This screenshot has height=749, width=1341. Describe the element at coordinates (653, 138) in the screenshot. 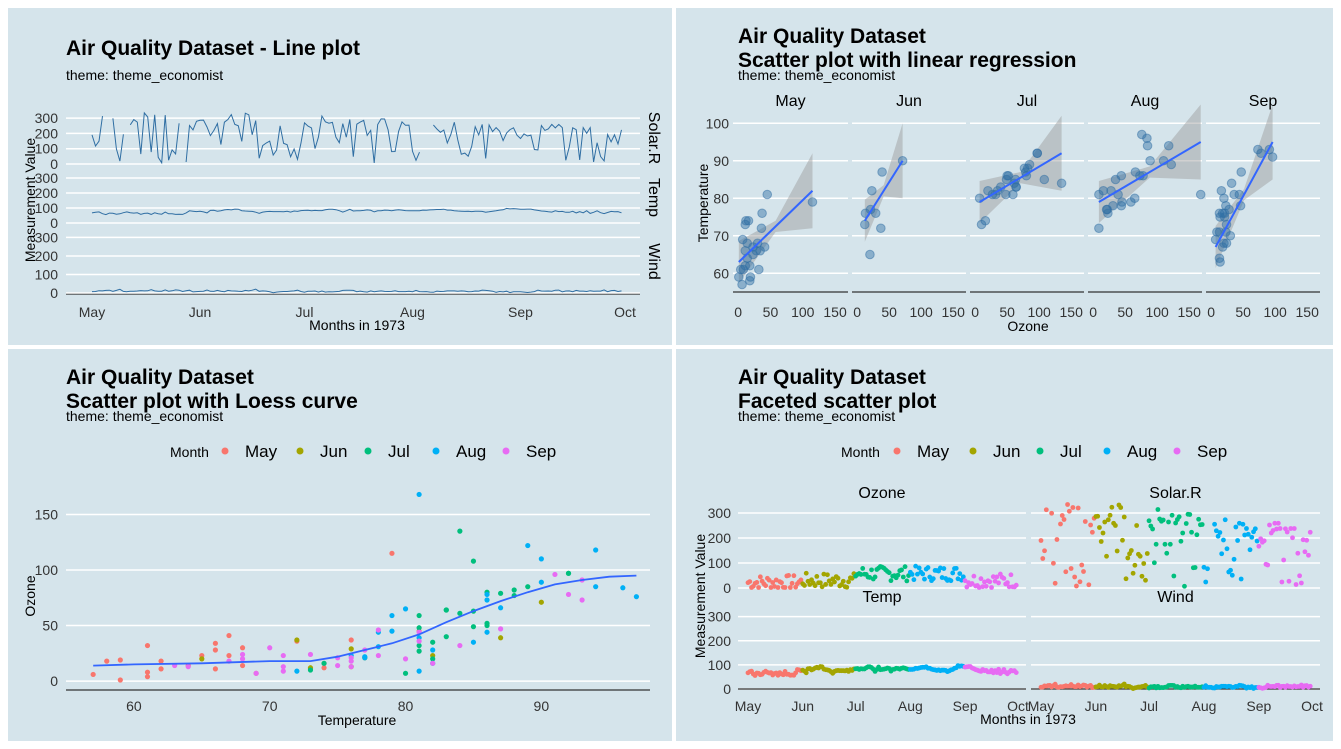

I see `facet-strip-label: Solar.R` at that location.